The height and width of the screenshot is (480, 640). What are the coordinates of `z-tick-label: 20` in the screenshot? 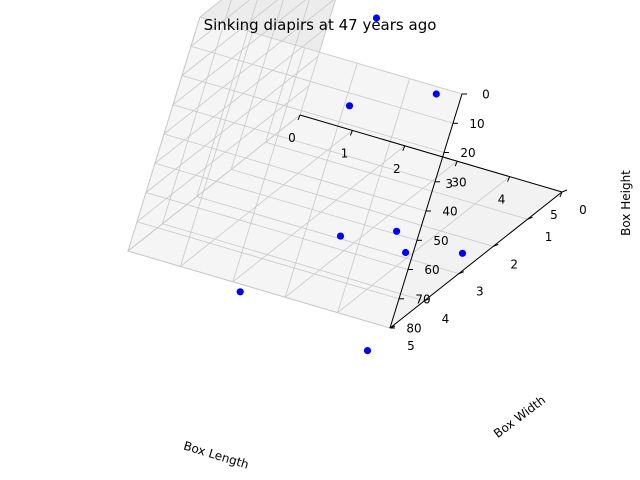 It's located at (467, 153).